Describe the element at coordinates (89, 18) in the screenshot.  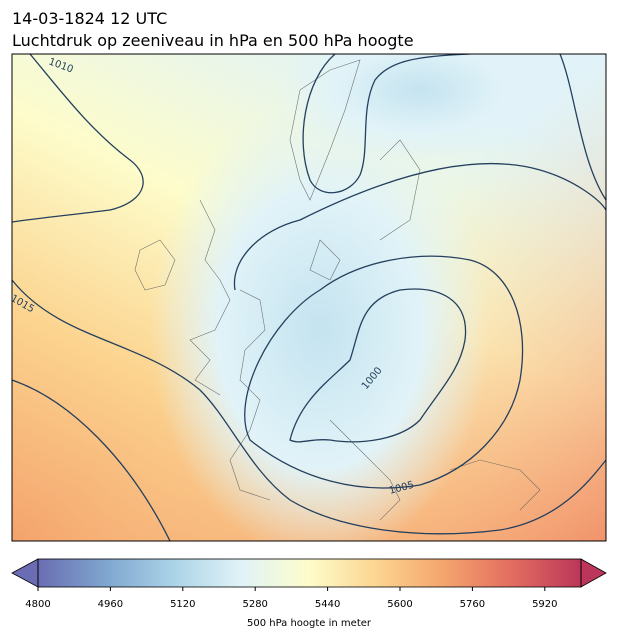
I see `title: 14-03-1824 12 UTC` at that location.